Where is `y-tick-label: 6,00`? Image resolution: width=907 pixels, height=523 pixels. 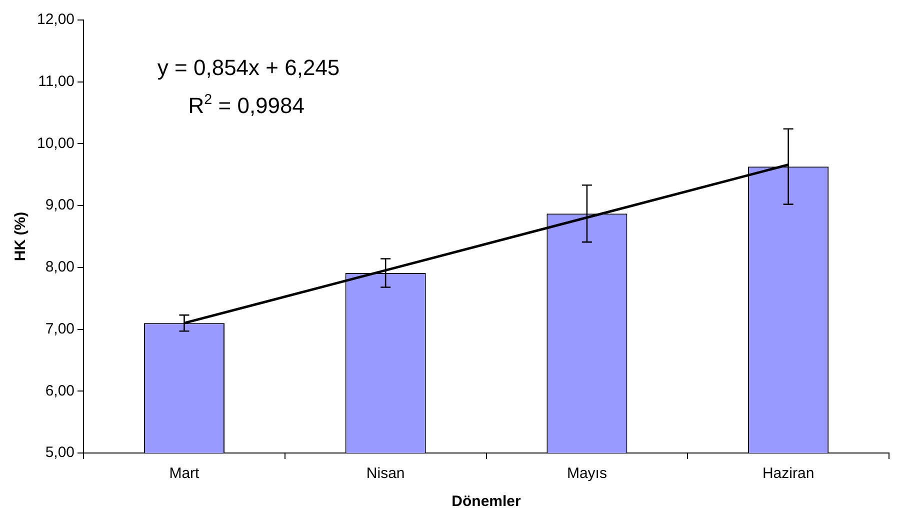
y-tick-label: 6,00 is located at coordinates (60, 391).